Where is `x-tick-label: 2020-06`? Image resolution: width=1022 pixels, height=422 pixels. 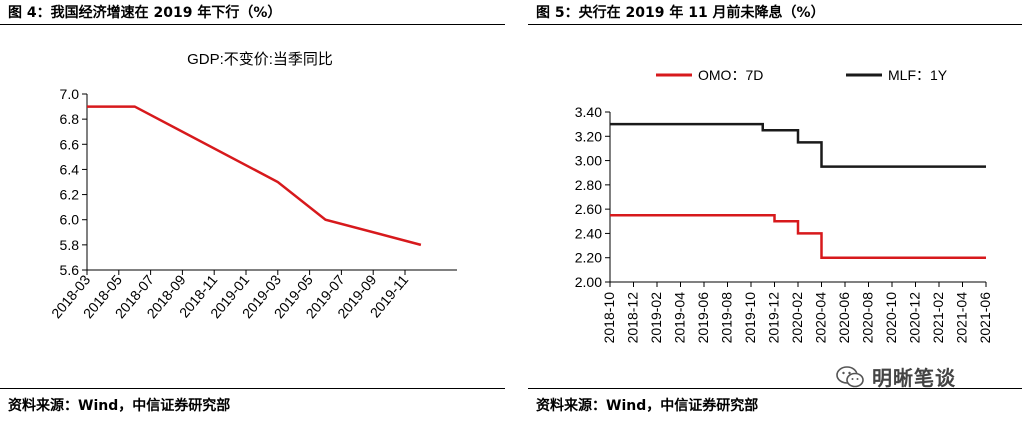 x-tick-label: 2020-06 is located at coordinates (844, 318).